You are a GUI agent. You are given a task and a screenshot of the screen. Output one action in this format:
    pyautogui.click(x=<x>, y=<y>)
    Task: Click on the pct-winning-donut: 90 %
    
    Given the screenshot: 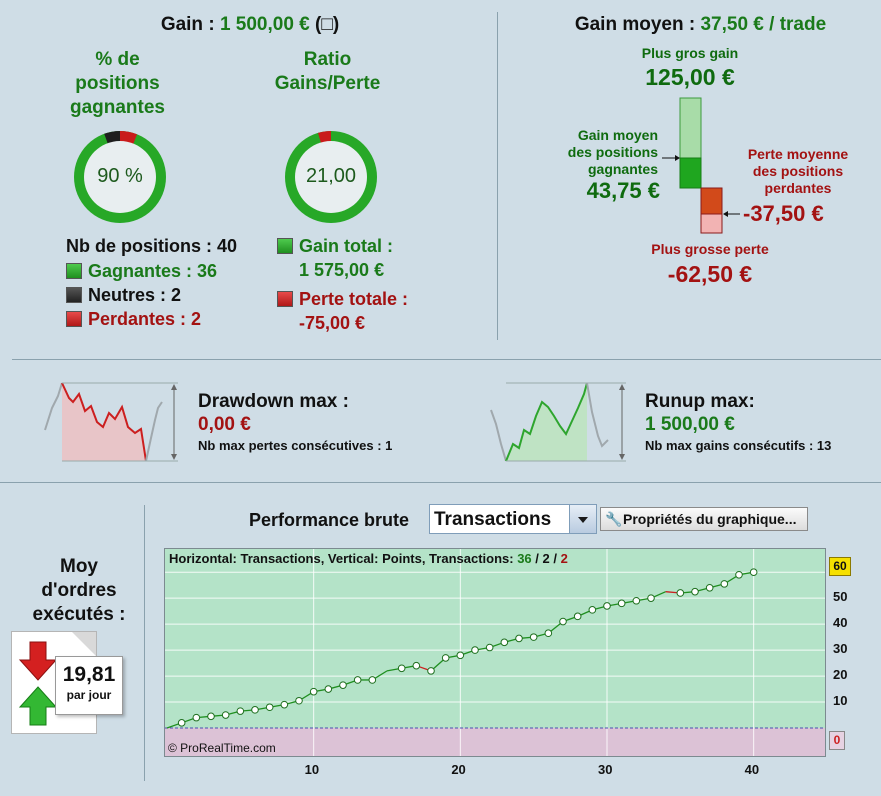 What is the action you would take?
    pyautogui.click(x=120, y=177)
    